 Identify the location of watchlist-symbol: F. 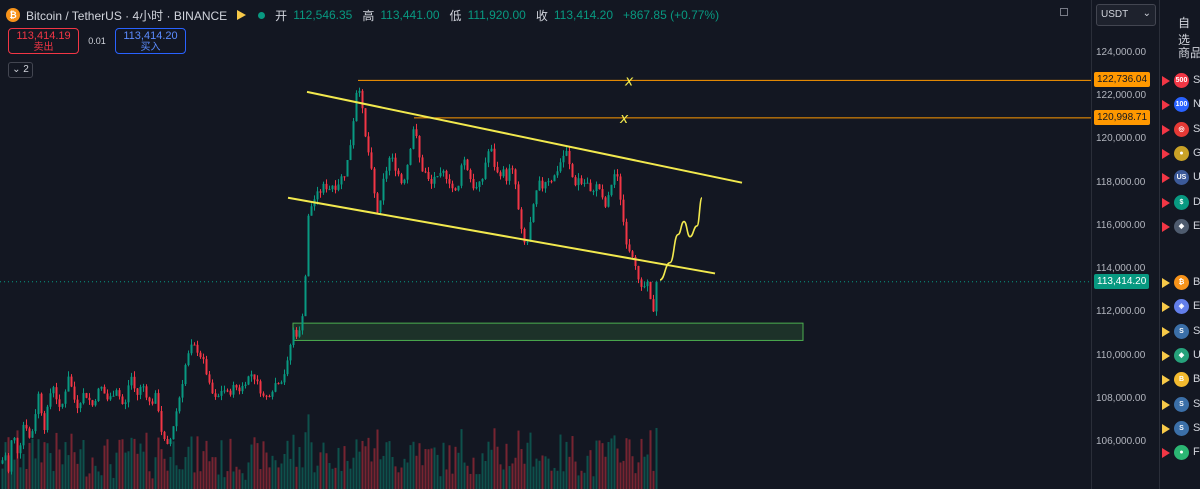
(1196, 452).